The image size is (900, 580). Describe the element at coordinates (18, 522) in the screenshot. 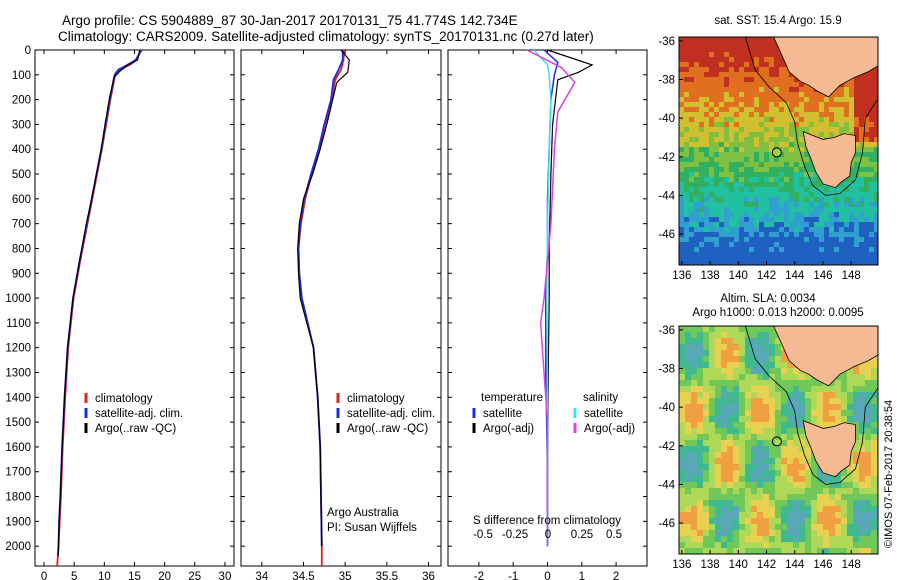

I see `y-tick-label: 1900` at that location.